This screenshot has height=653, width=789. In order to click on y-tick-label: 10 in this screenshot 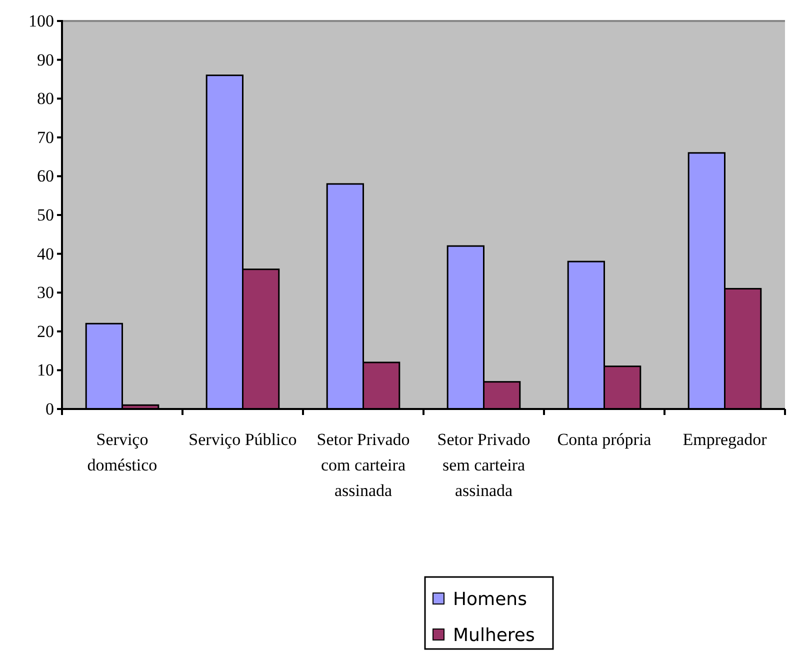, I will do `click(45, 370)`.